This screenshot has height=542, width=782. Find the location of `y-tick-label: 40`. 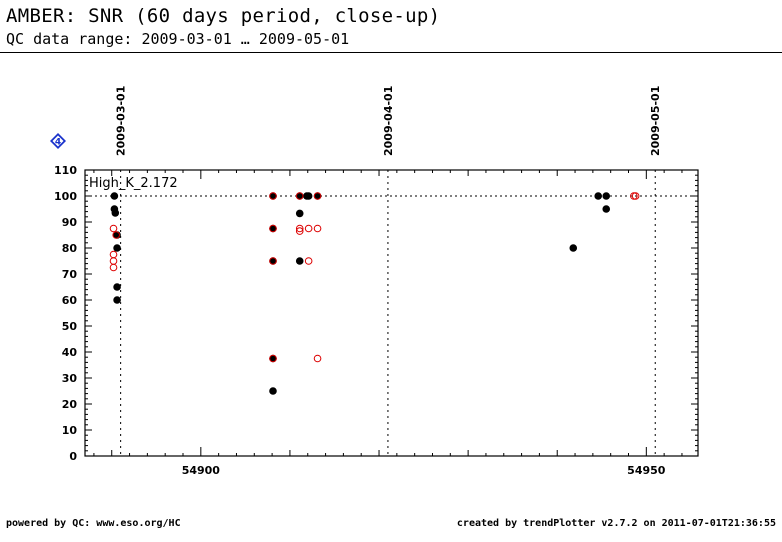

y-tick-label: 40 is located at coordinates (70, 352).